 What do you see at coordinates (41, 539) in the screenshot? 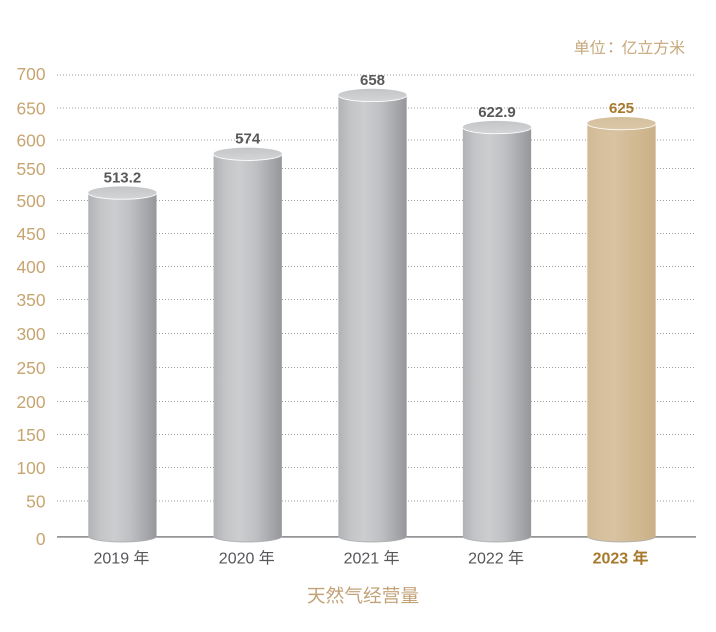
I see `svg-text: 0` at bounding box center [41, 539].